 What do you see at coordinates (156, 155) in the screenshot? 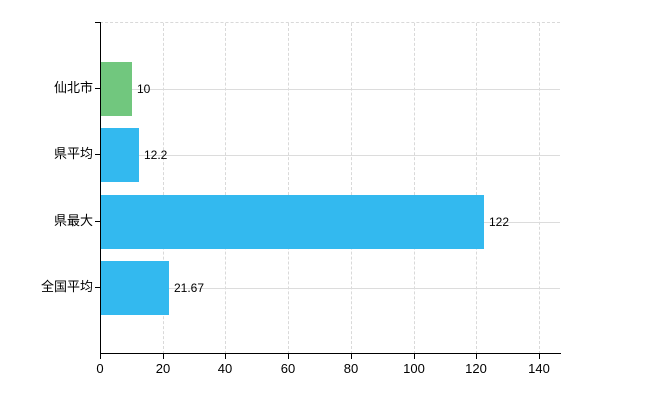
I see `bar-value-label: 12.2` at bounding box center [156, 155].